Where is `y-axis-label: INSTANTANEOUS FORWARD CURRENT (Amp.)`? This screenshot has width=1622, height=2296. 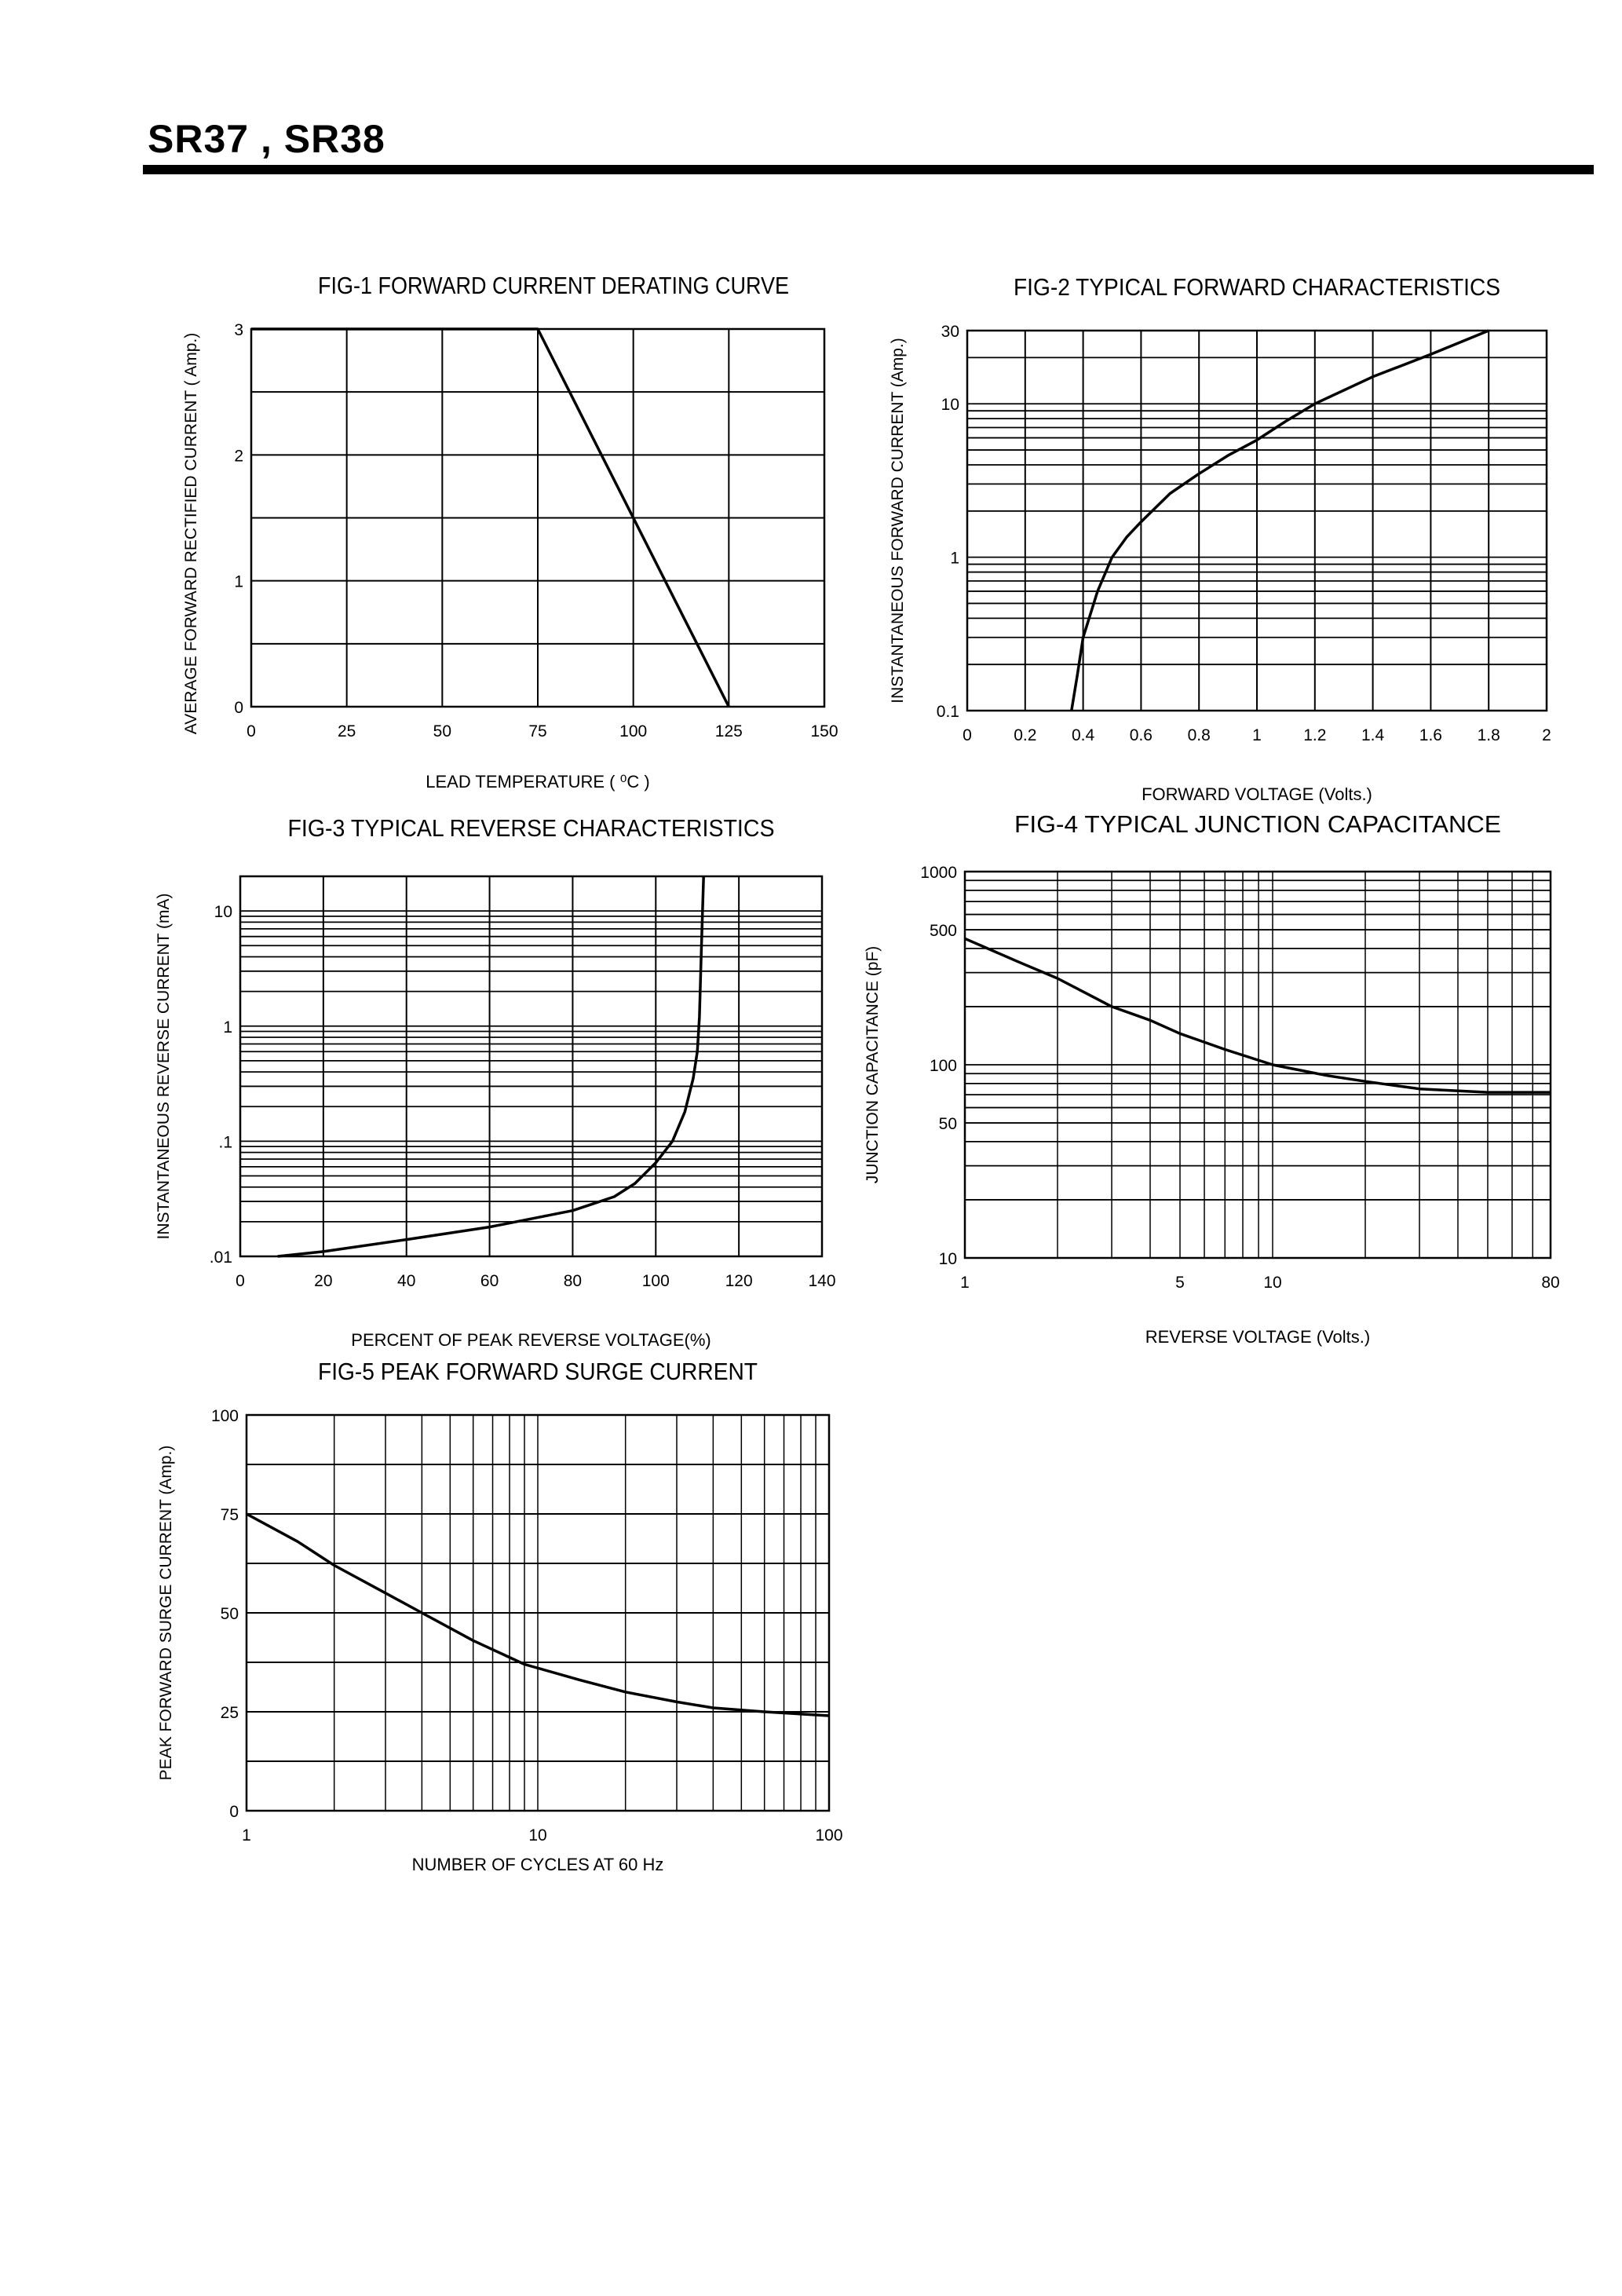
y-axis-label: INSTANTANEOUS FORWARD CURRENT (Amp.) is located at coordinates (898, 521).